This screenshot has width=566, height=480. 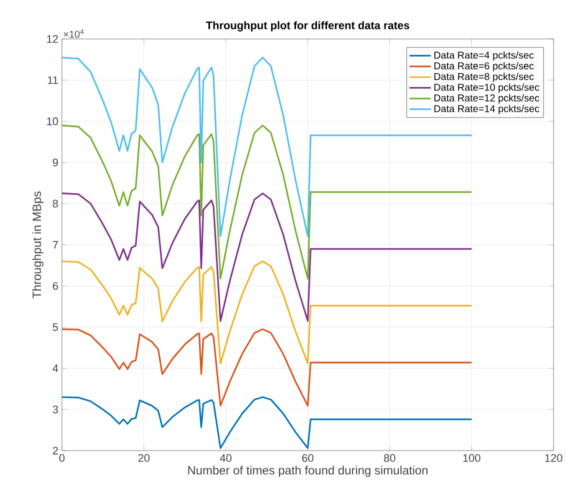 What do you see at coordinates (308, 458) in the screenshot?
I see `x-tick-label: 60` at bounding box center [308, 458].